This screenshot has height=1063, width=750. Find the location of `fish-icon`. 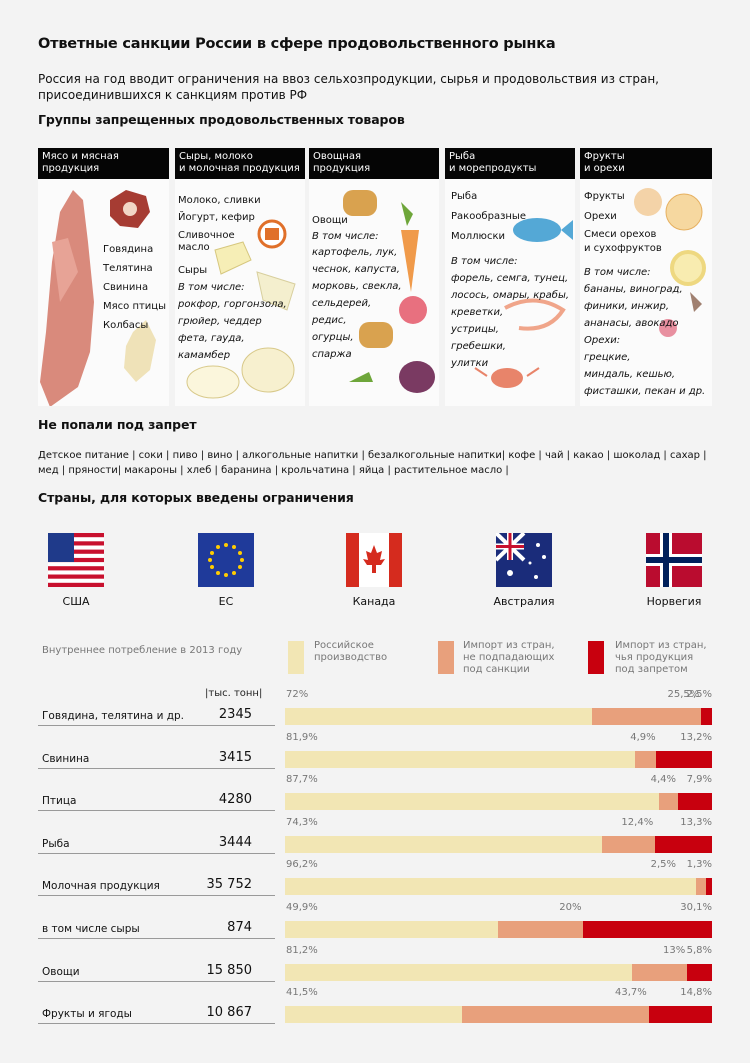

fish-icon is located at coordinates (537, 230).